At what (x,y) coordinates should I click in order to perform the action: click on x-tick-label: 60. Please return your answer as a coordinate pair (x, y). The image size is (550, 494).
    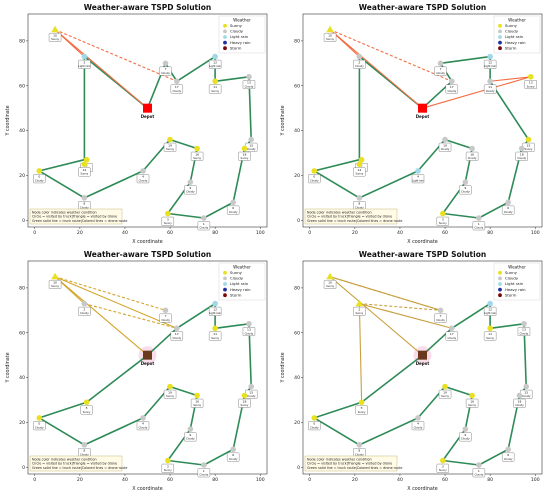
    Looking at the image, I should click on (170, 480).